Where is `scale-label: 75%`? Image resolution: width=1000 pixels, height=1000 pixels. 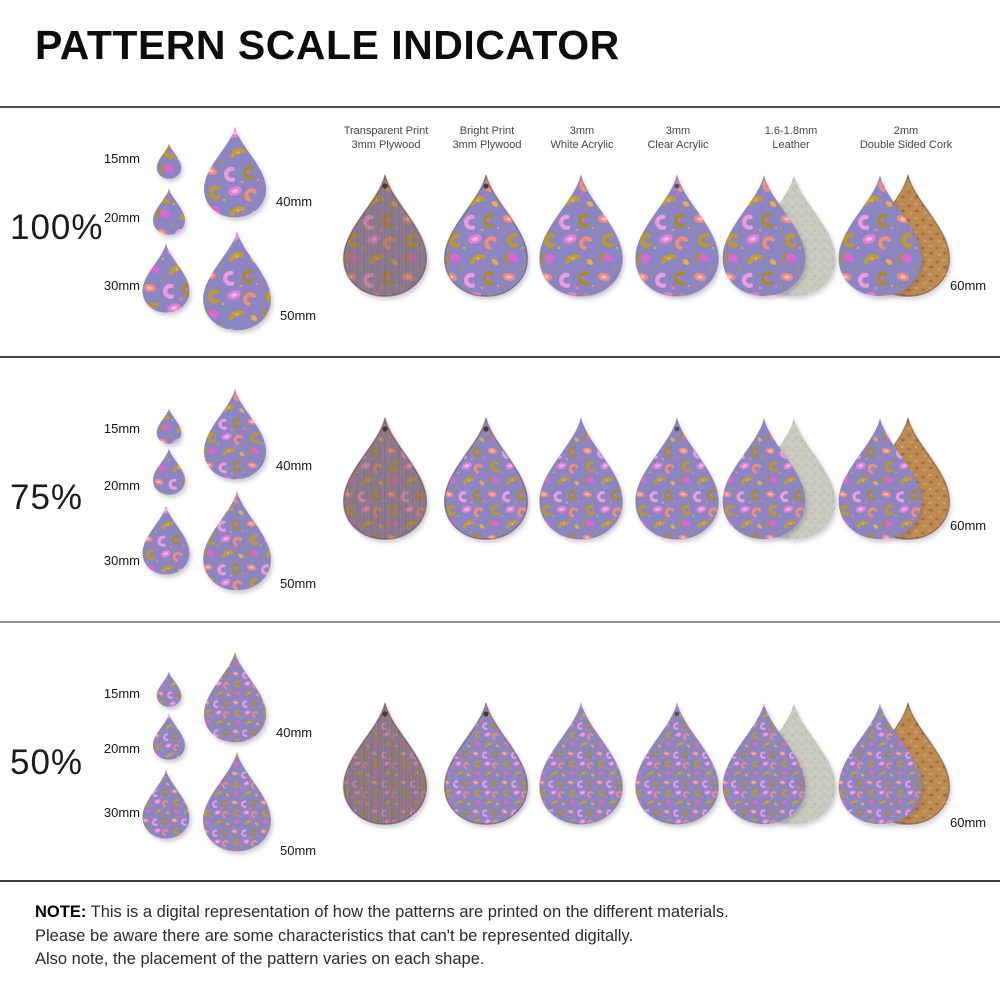 scale-label: 75% is located at coordinates (47, 497).